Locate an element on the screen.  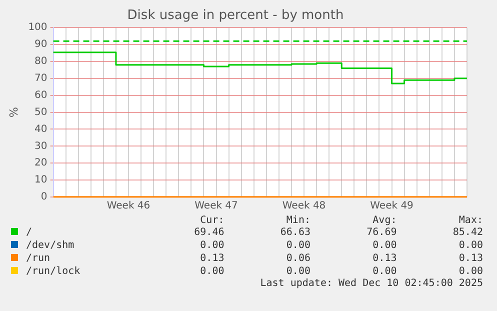
y-tick-label: 40 is located at coordinates (41, 129).